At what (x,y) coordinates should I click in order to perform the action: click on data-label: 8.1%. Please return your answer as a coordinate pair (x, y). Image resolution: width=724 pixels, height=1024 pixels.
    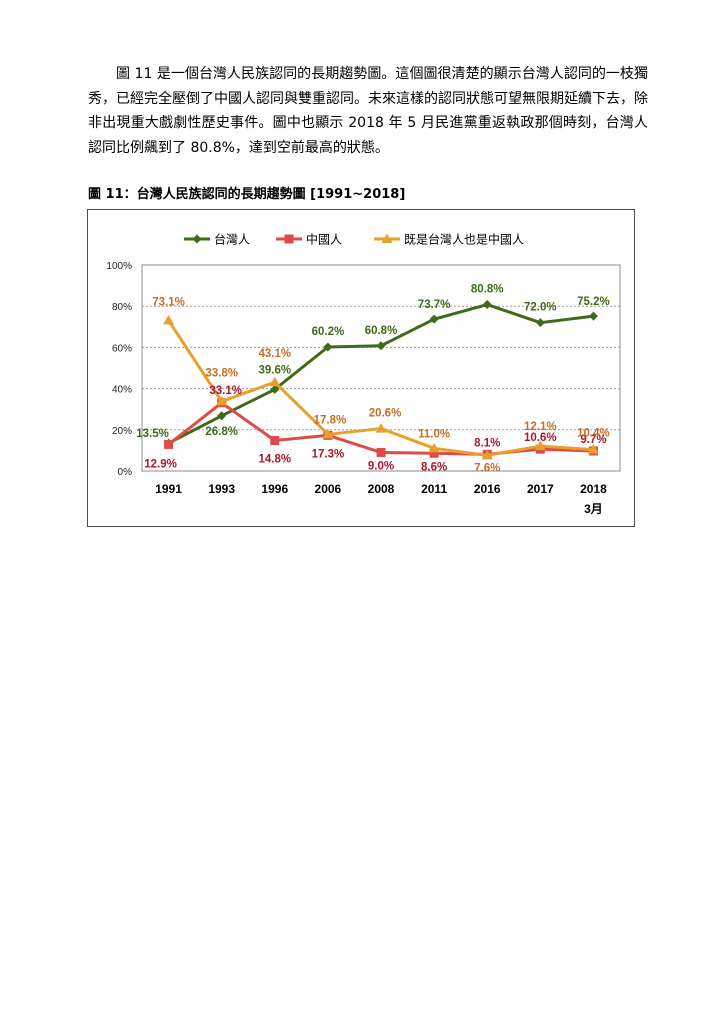
    Looking at the image, I should click on (487, 443).